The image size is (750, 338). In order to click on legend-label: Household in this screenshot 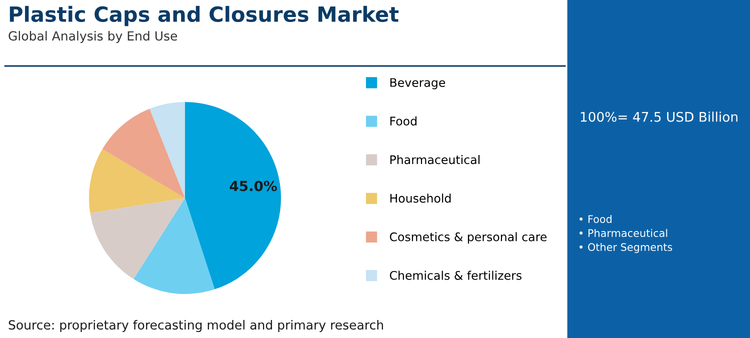, I will do `click(420, 198)`.